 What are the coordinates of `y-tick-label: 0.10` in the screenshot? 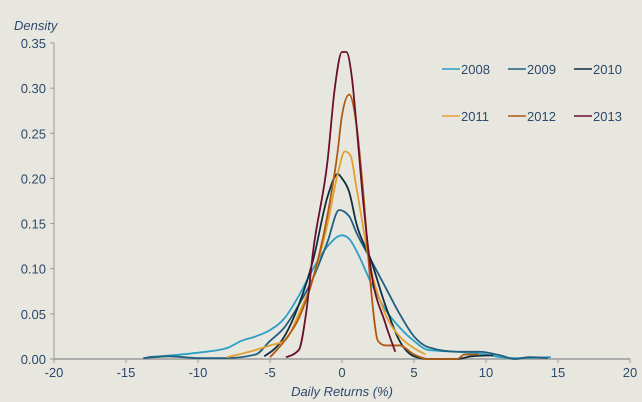 It's located at (33, 269).